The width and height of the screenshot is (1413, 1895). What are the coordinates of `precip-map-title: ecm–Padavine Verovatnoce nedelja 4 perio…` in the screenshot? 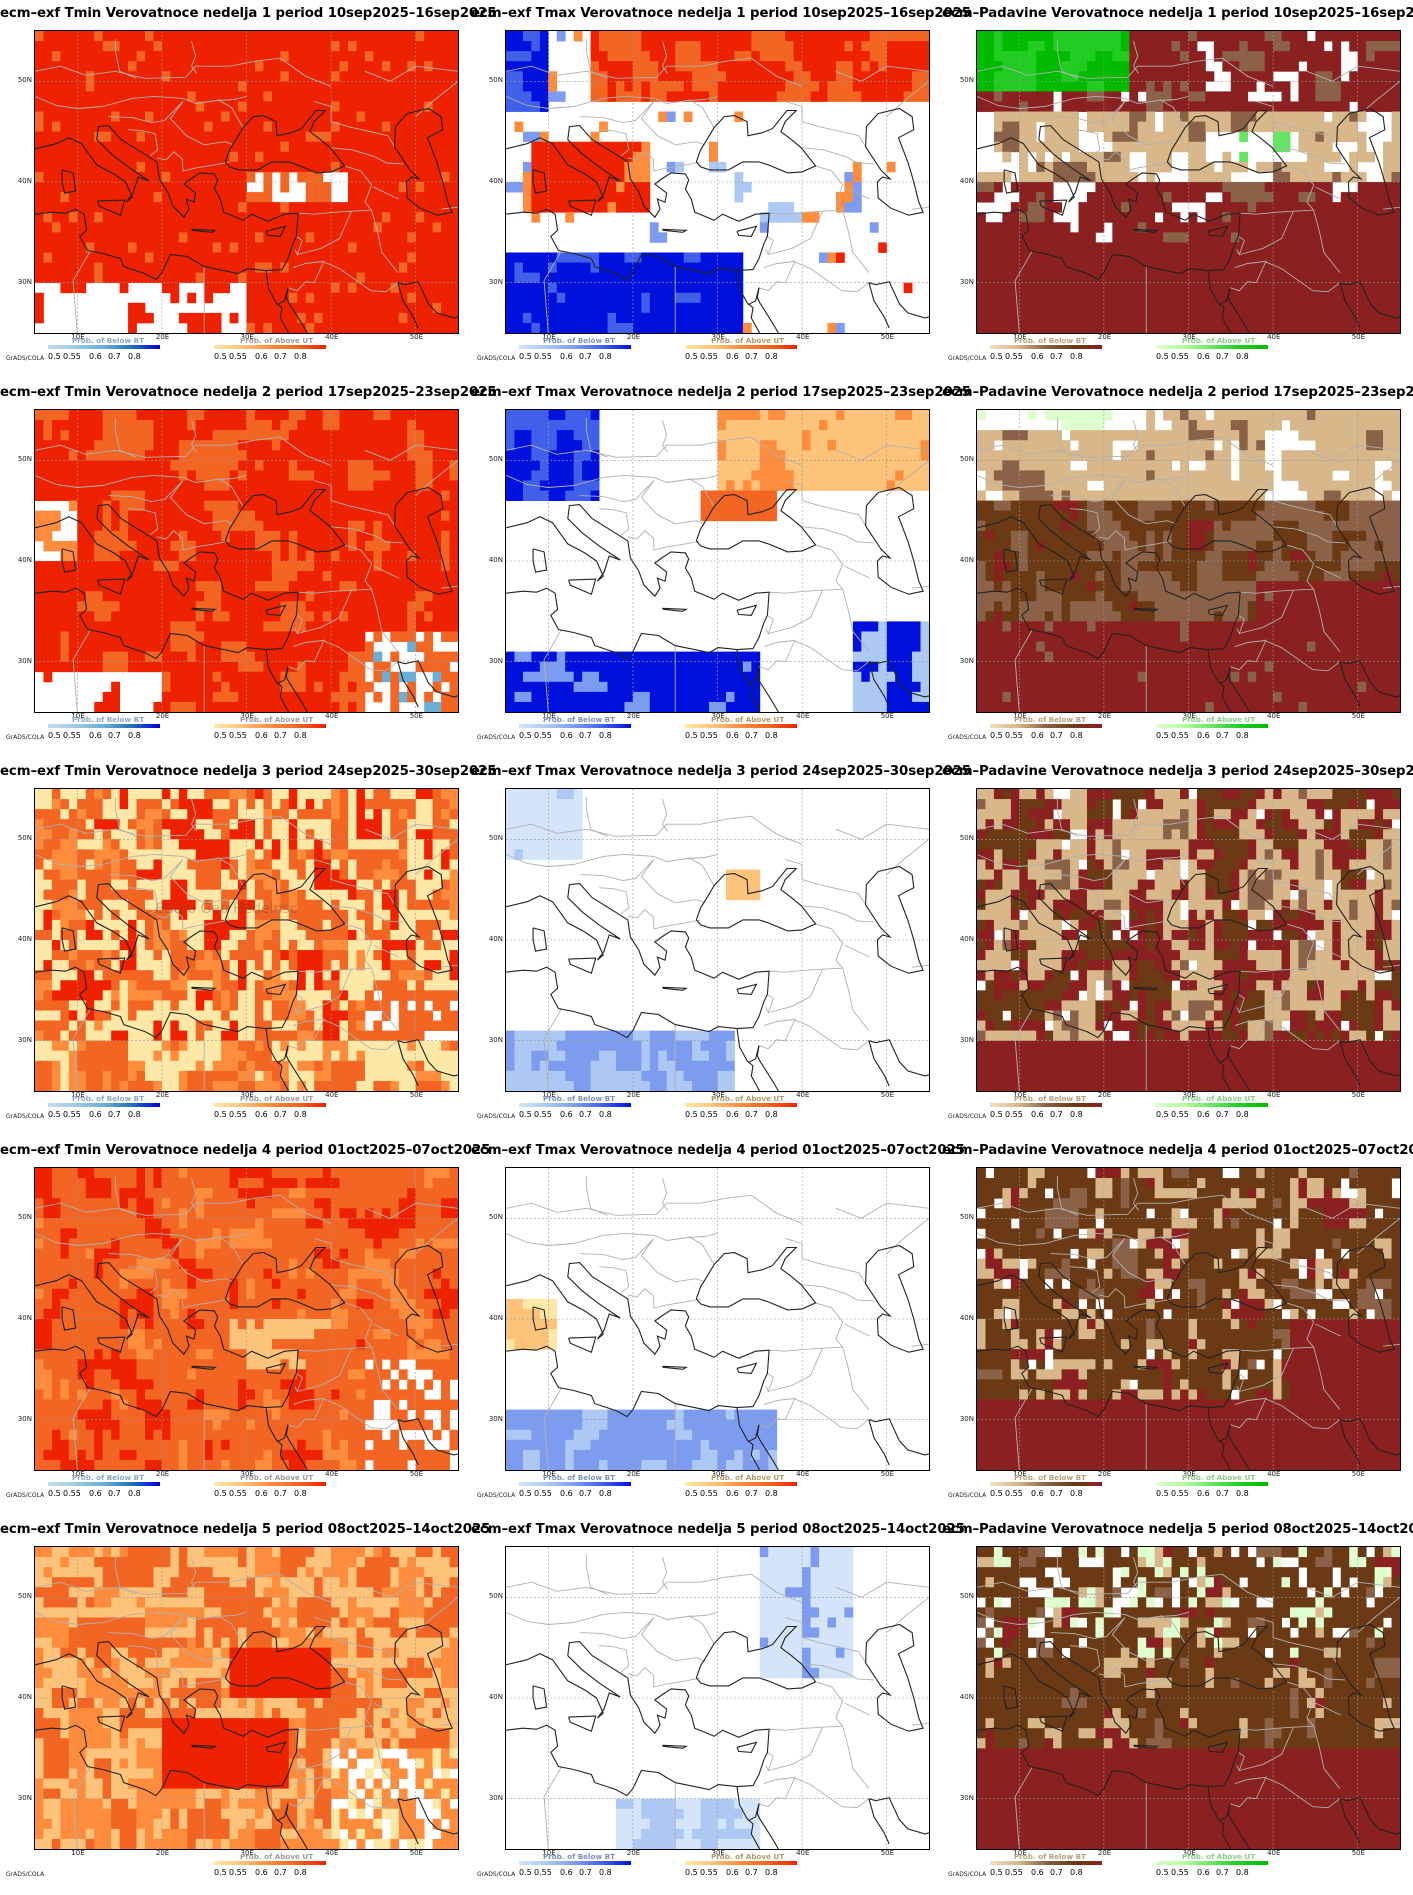 It's located at (1177, 1150).